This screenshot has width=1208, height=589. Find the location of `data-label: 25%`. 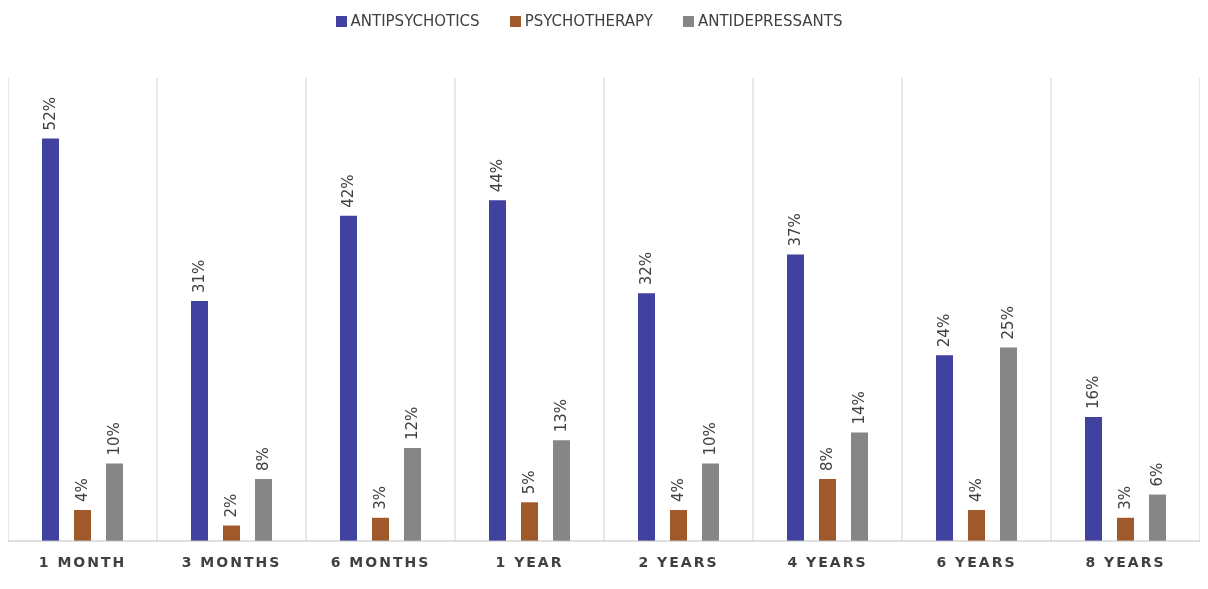

data-label: 25% is located at coordinates (1008, 323).